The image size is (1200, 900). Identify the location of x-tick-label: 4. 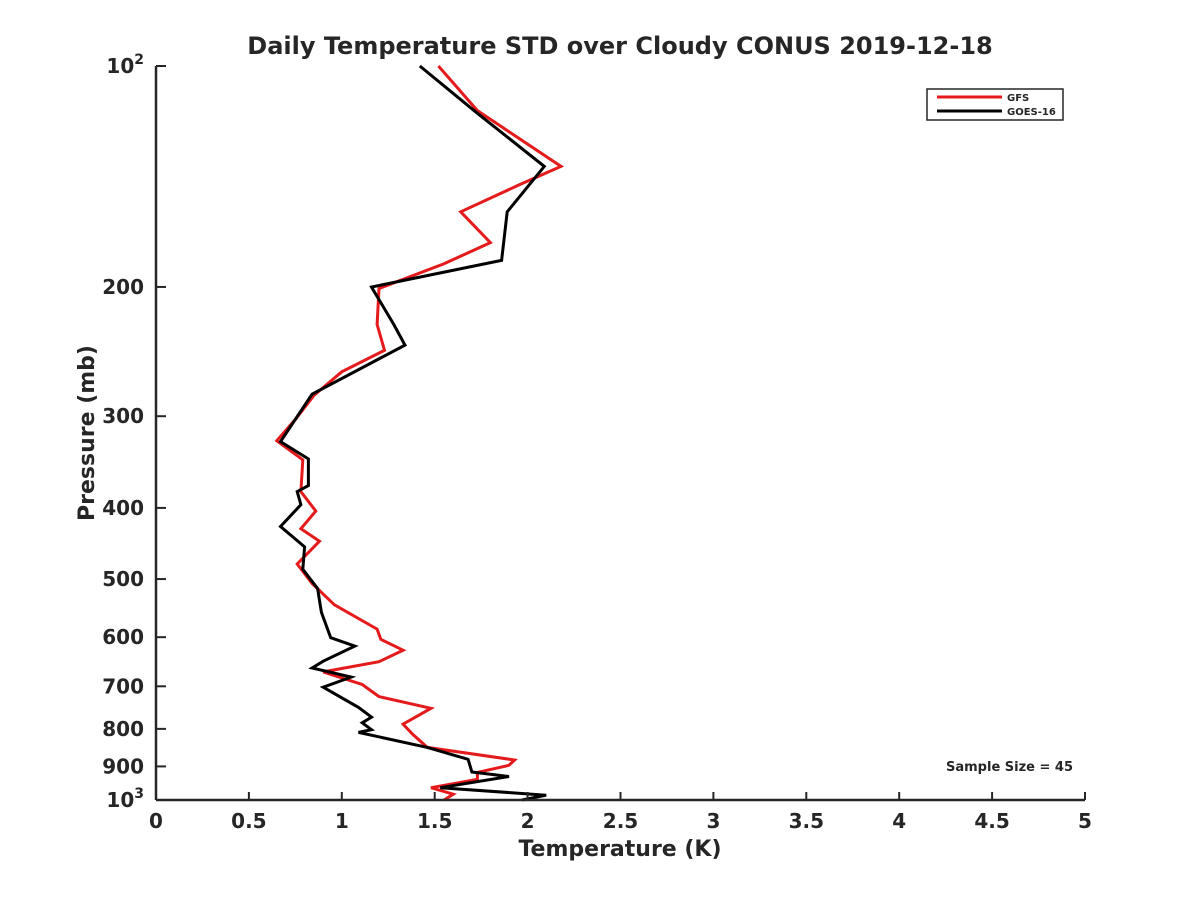
(899, 821).